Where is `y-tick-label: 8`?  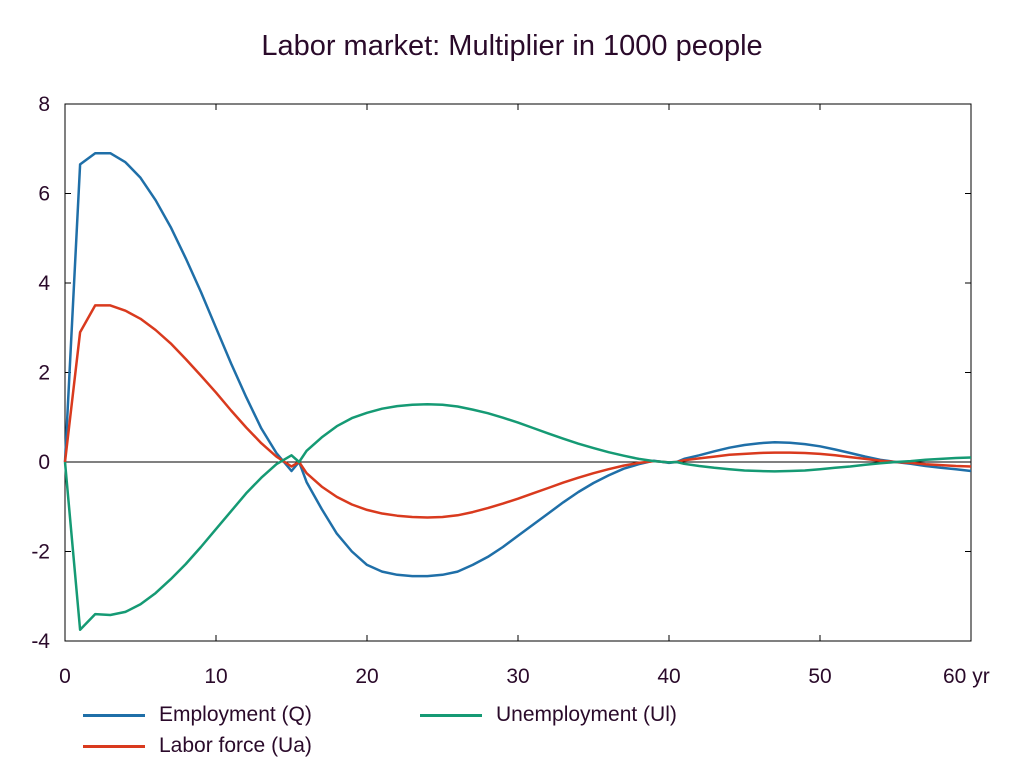
y-tick-label: 8 is located at coordinates (44, 104).